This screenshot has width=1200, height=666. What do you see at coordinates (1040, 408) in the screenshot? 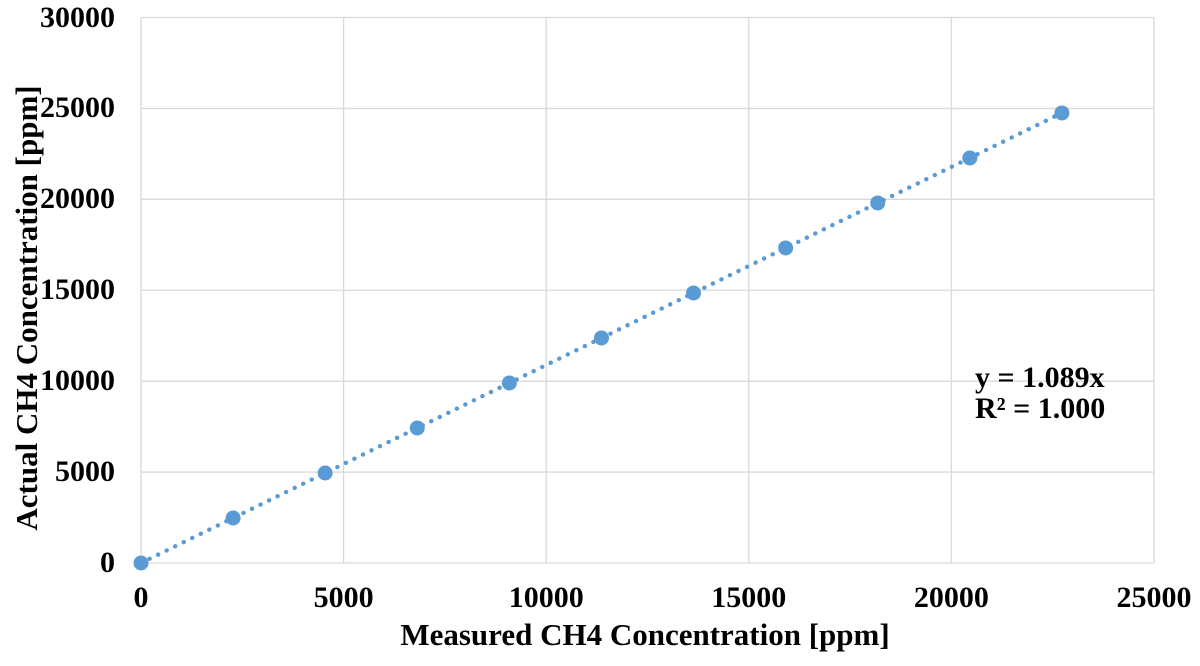
I see `r-squared-line: R² = 1.000` at bounding box center [1040, 408].